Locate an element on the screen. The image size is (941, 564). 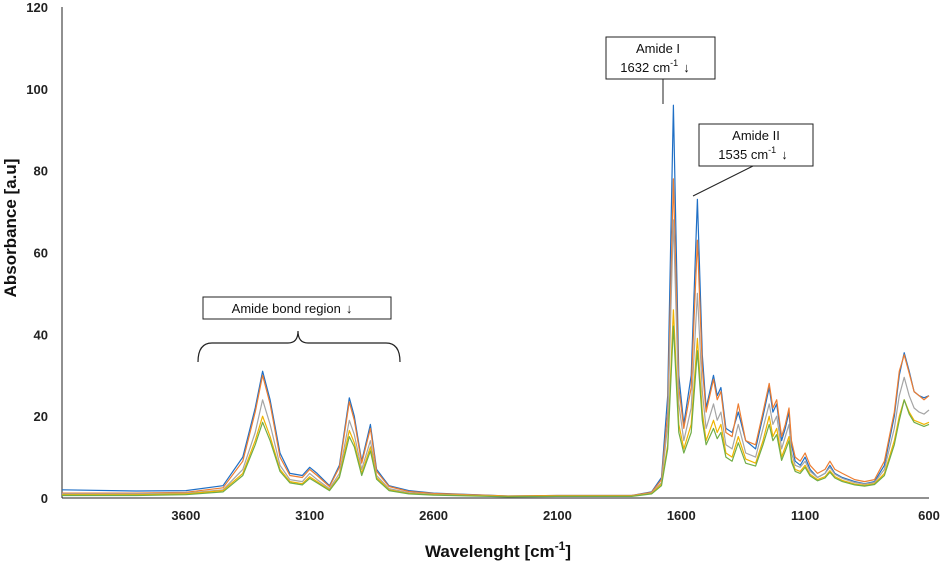
amide-i-value-sup: -1 is located at coordinates (674, 63).